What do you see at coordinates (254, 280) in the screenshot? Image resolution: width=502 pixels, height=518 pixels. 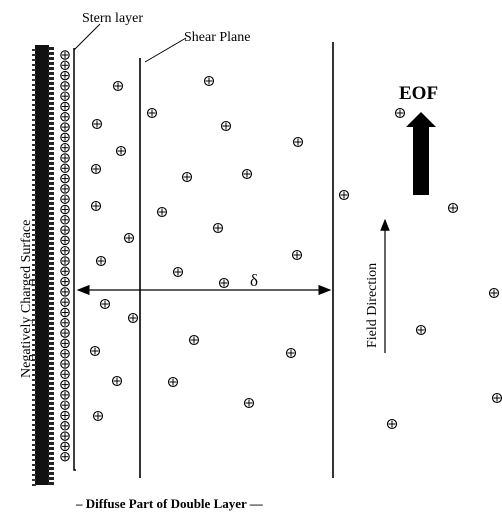 I see `delta-label: δ` at bounding box center [254, 280].